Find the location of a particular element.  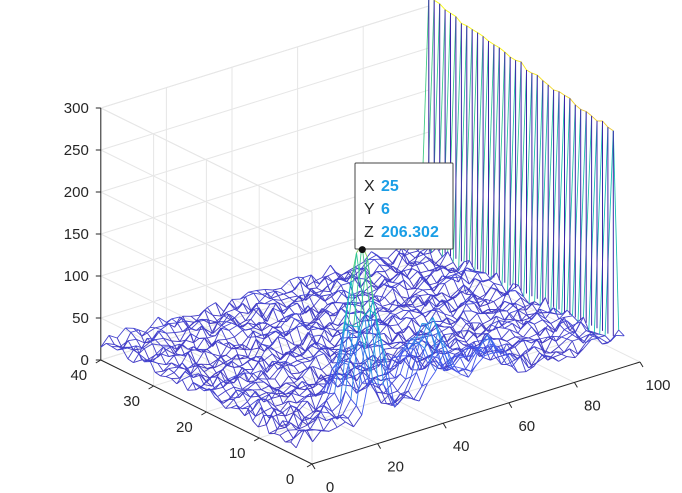

z-tick-label: 150 is located at coordinates (76, 234).